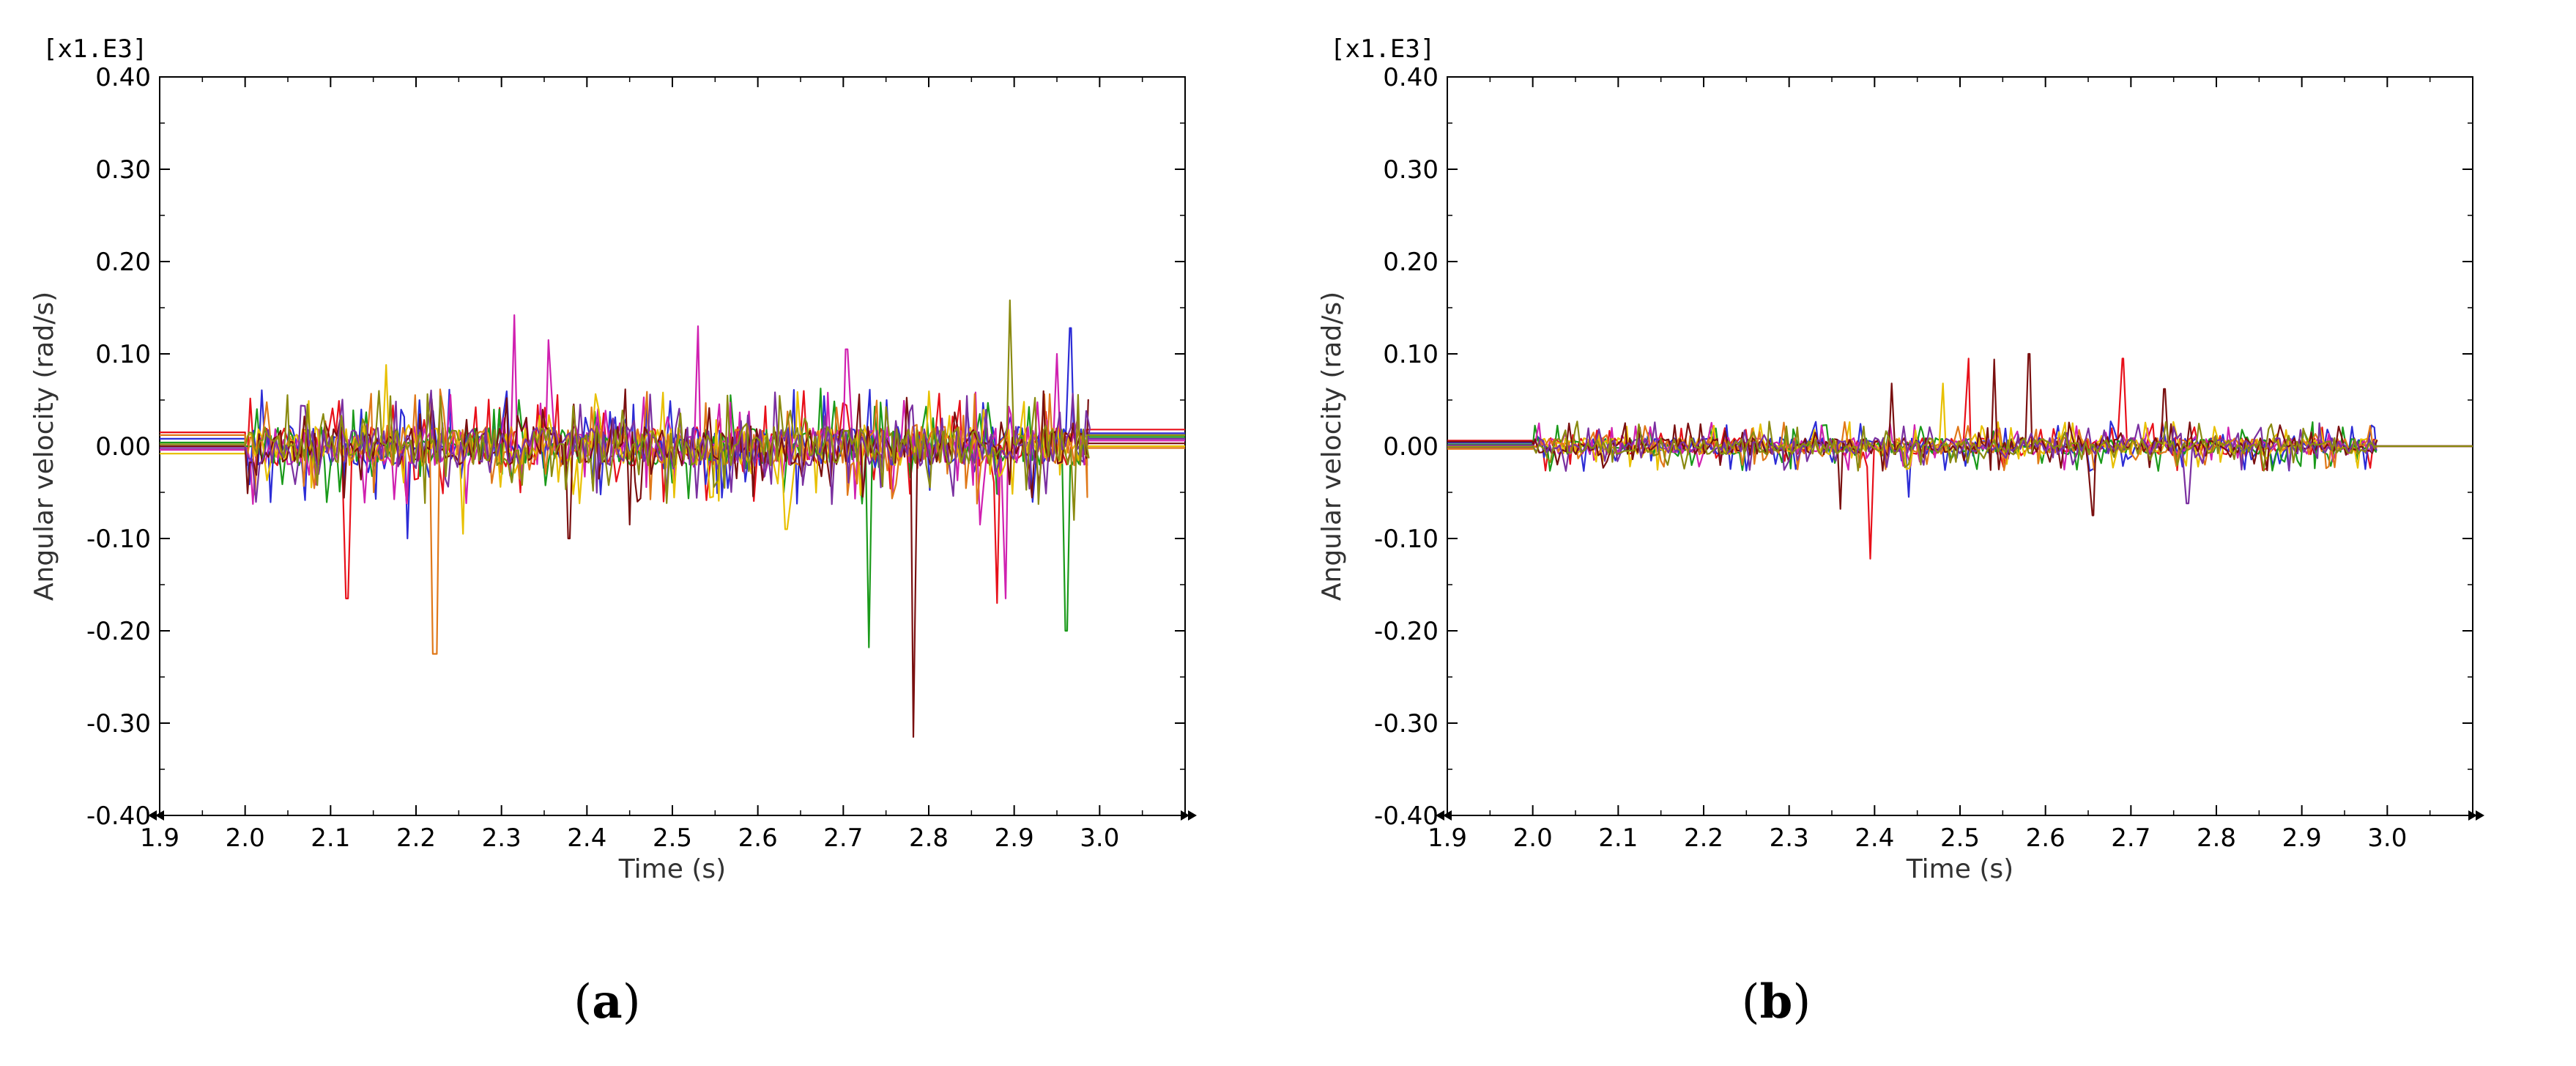 Image resolution: width=2576 pixels, height=1066 pixels. I want to click on panel-a-caption: (a), so click(607, 1001).